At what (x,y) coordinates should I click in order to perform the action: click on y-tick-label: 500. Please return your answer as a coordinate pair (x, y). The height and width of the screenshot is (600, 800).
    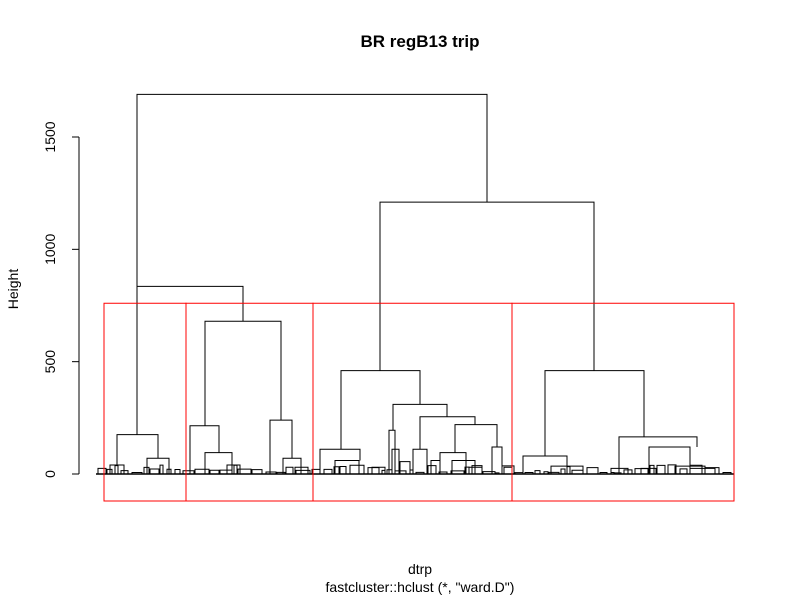
    Looking at the image, I should click on (50, 362).